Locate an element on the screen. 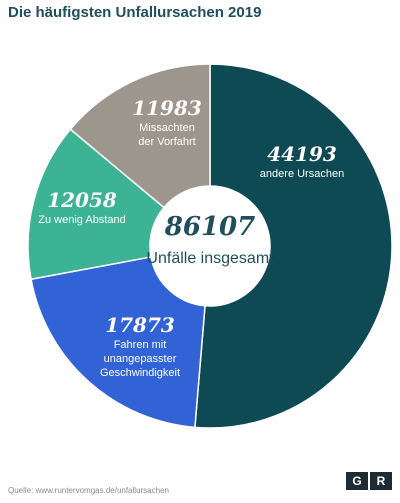 The image size is (400, 503). category-label: Missachten der Vorfahrt is located at coordinates (167, 135).